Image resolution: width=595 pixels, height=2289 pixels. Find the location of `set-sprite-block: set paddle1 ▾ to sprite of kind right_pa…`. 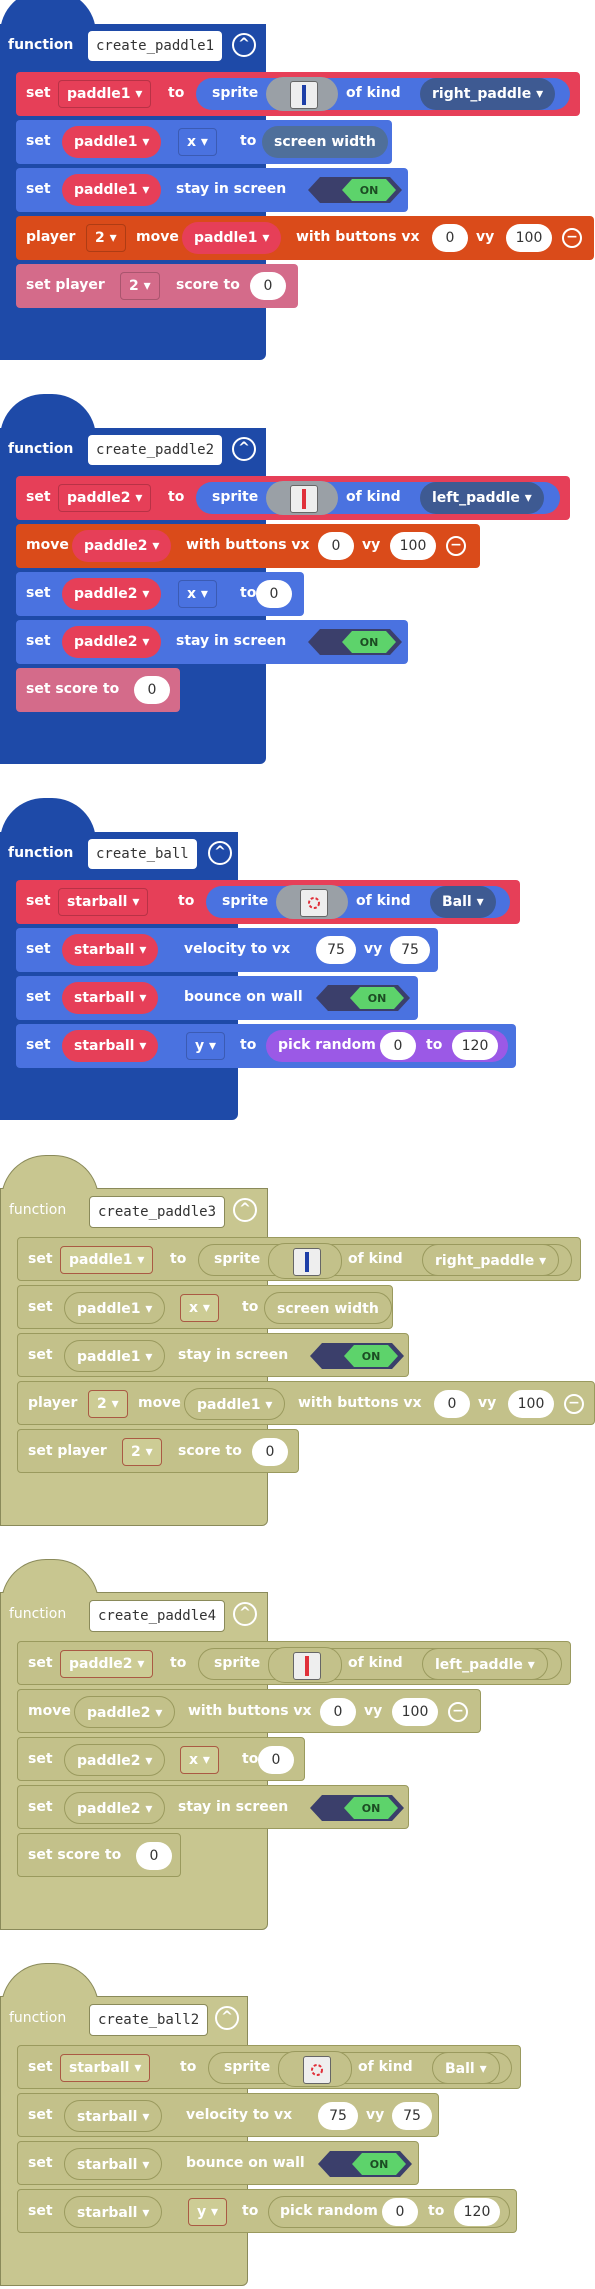

set-sprite-block: set paddle1 ▾ to sprite of kind right_pa… is located at coordinates (299, 1259).